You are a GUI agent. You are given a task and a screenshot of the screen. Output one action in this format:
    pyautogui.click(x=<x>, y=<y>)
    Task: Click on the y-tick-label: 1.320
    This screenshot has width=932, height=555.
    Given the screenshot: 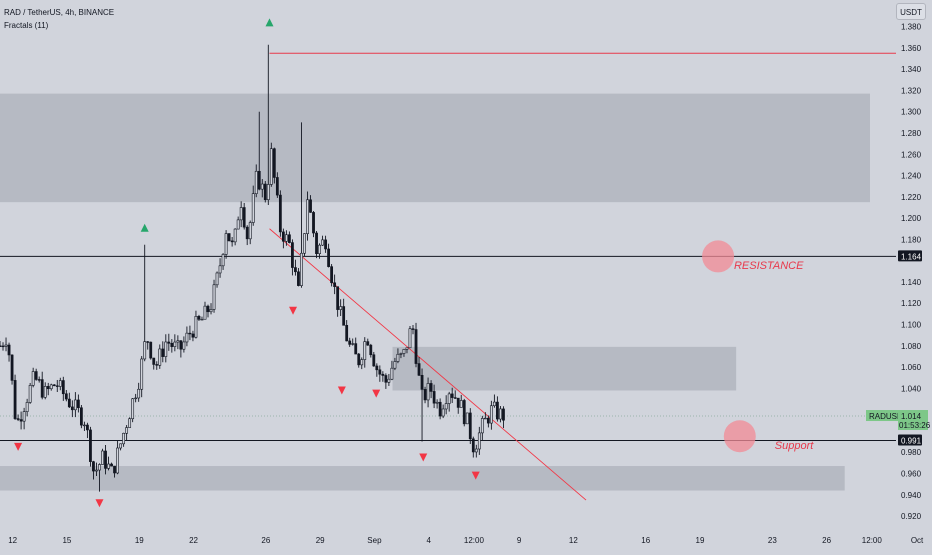 What is the action you would take?
    pyautogui.click(x=911, y=90)
    